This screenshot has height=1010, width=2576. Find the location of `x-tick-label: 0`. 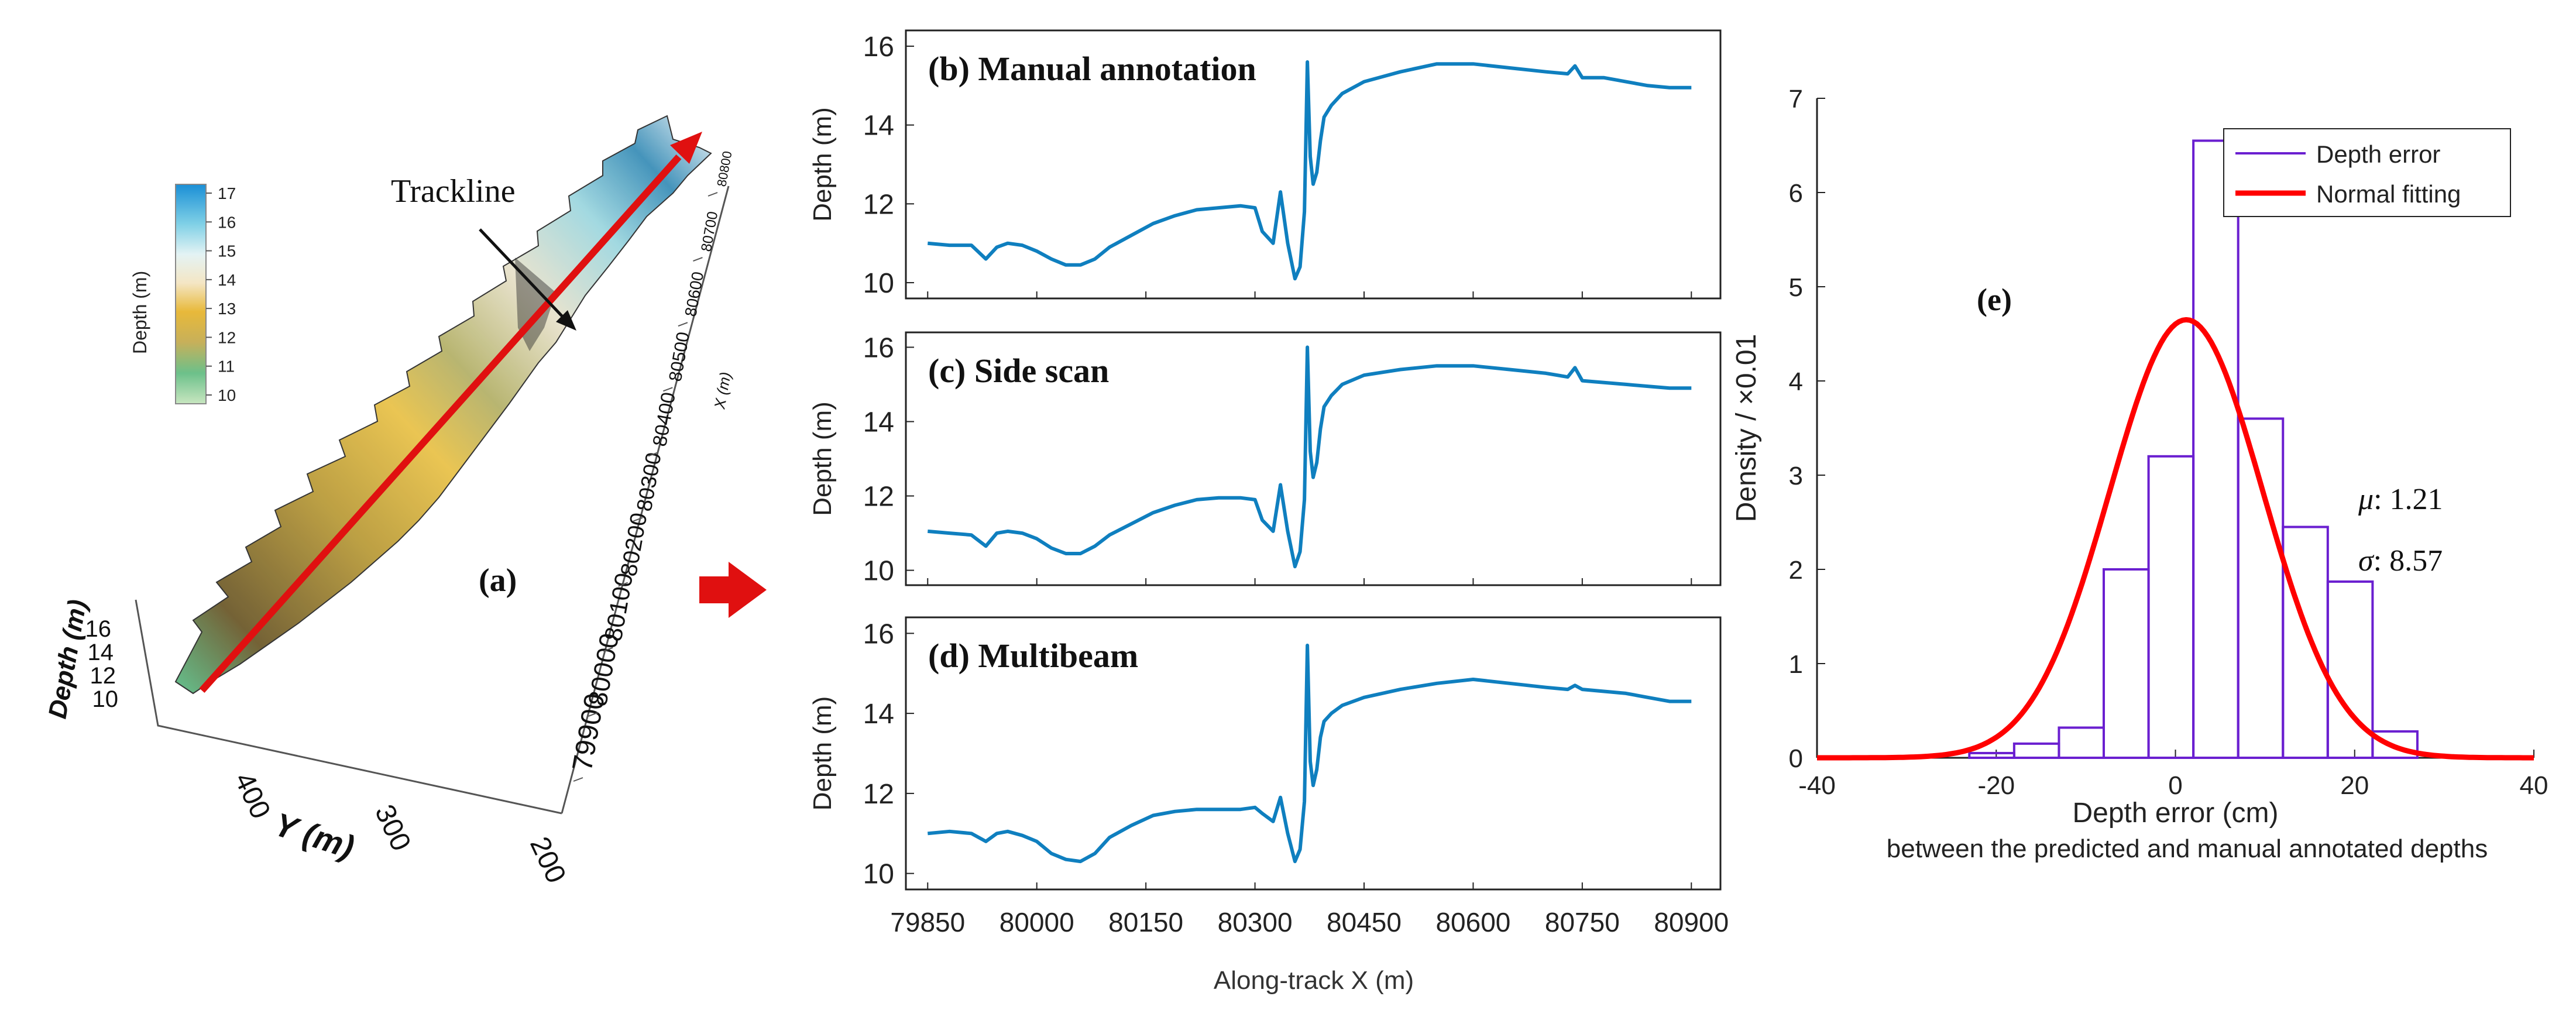

x-tick-label: 0 is located at coordinates (2175, 785).